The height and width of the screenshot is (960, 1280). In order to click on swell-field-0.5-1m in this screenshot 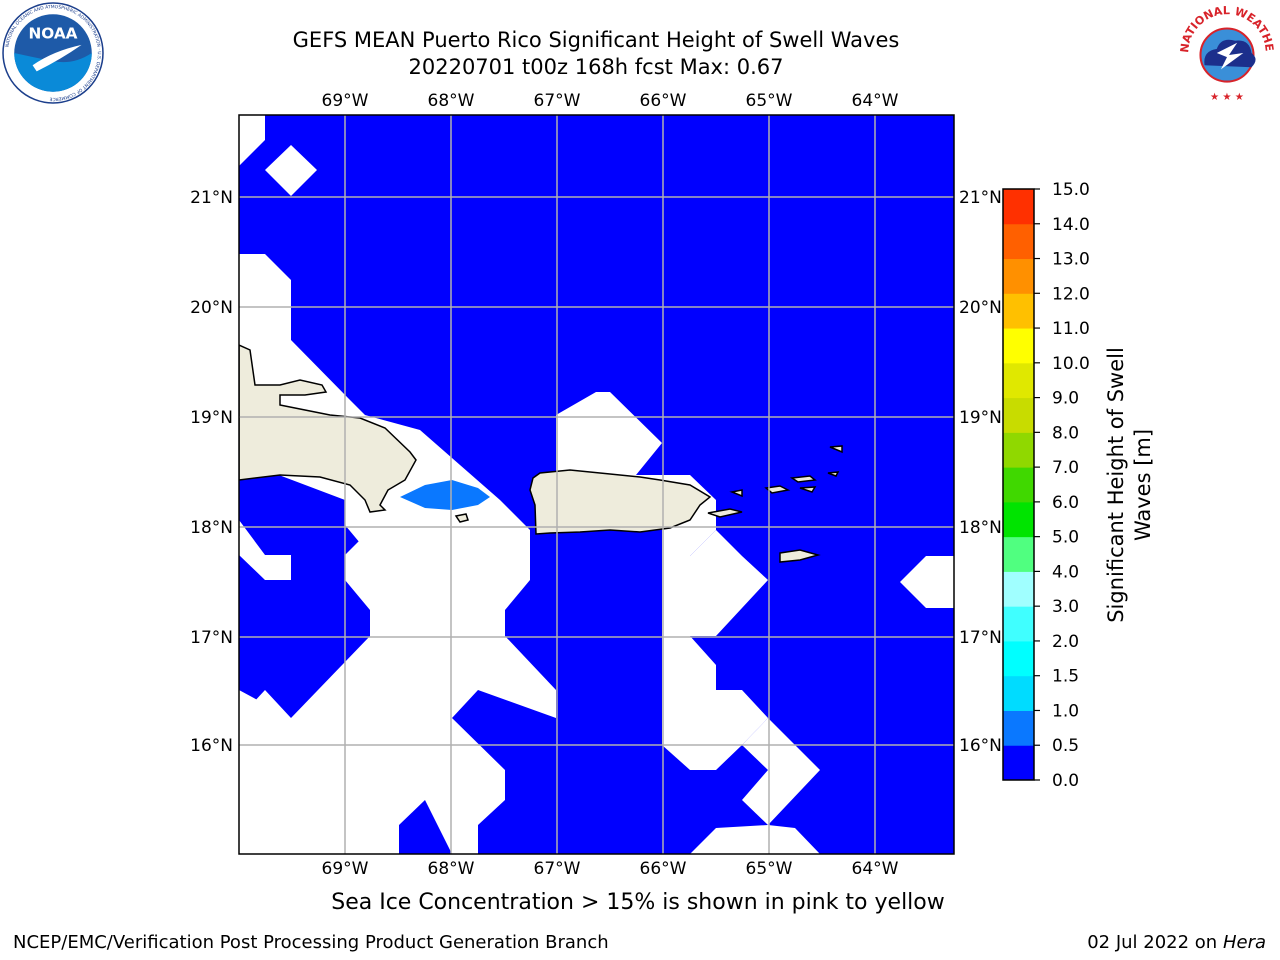, I will do `click(445, 495)`.